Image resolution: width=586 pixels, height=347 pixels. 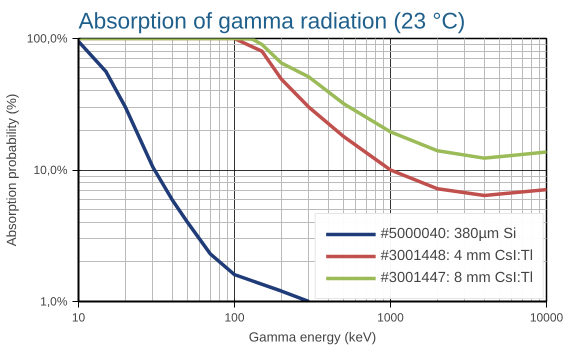 I want to click on x-tick-label: 100, so click(x=234, y=317).